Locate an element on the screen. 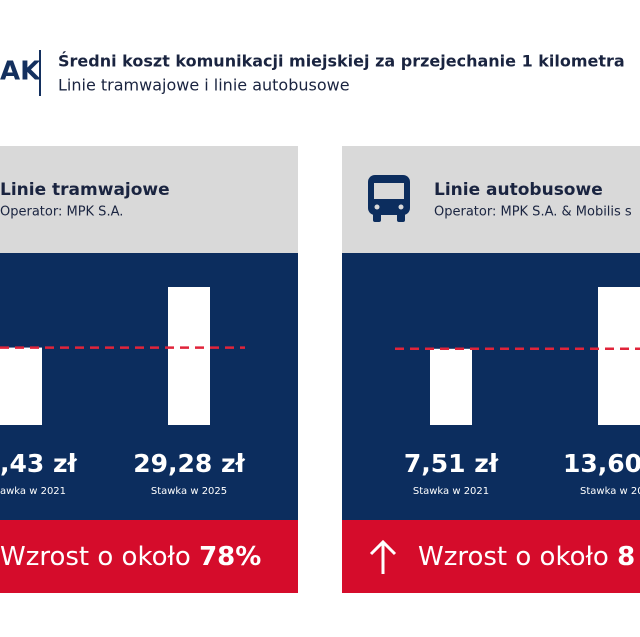  category-label: Stawka w 2025 is located at coordinates (189, 491).